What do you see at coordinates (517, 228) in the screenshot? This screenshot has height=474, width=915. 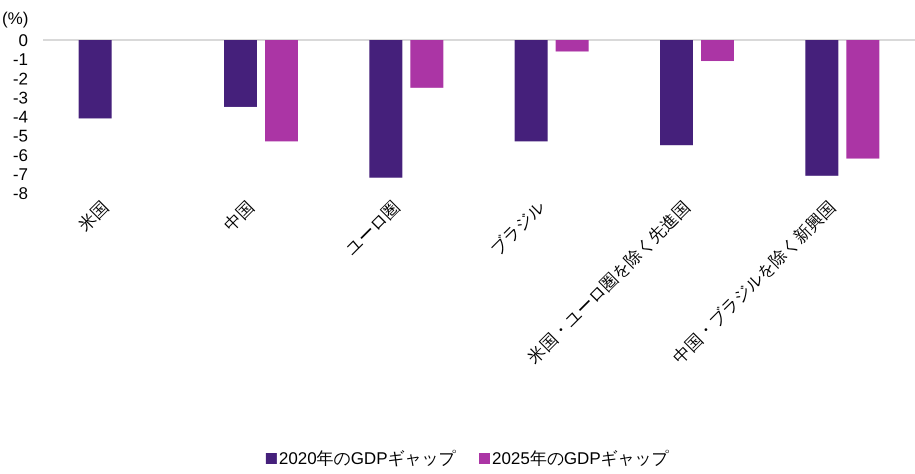 I see `x-tick-label: ブラジル` at bounding box center [517, 228].